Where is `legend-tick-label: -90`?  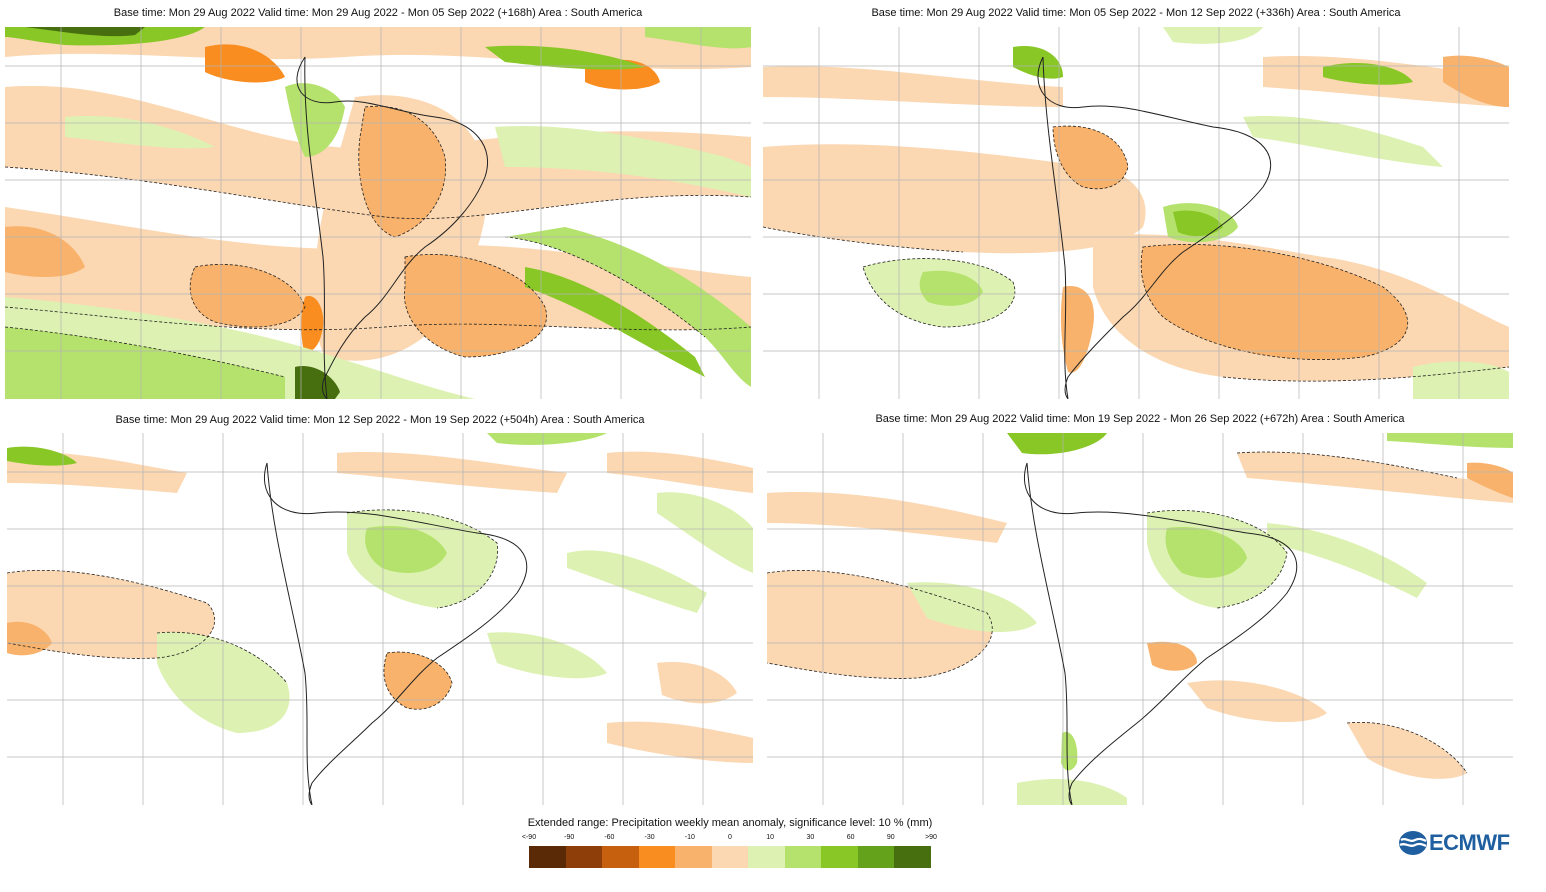 legend-tick-label: -90 is located at coordinates (569, 837).